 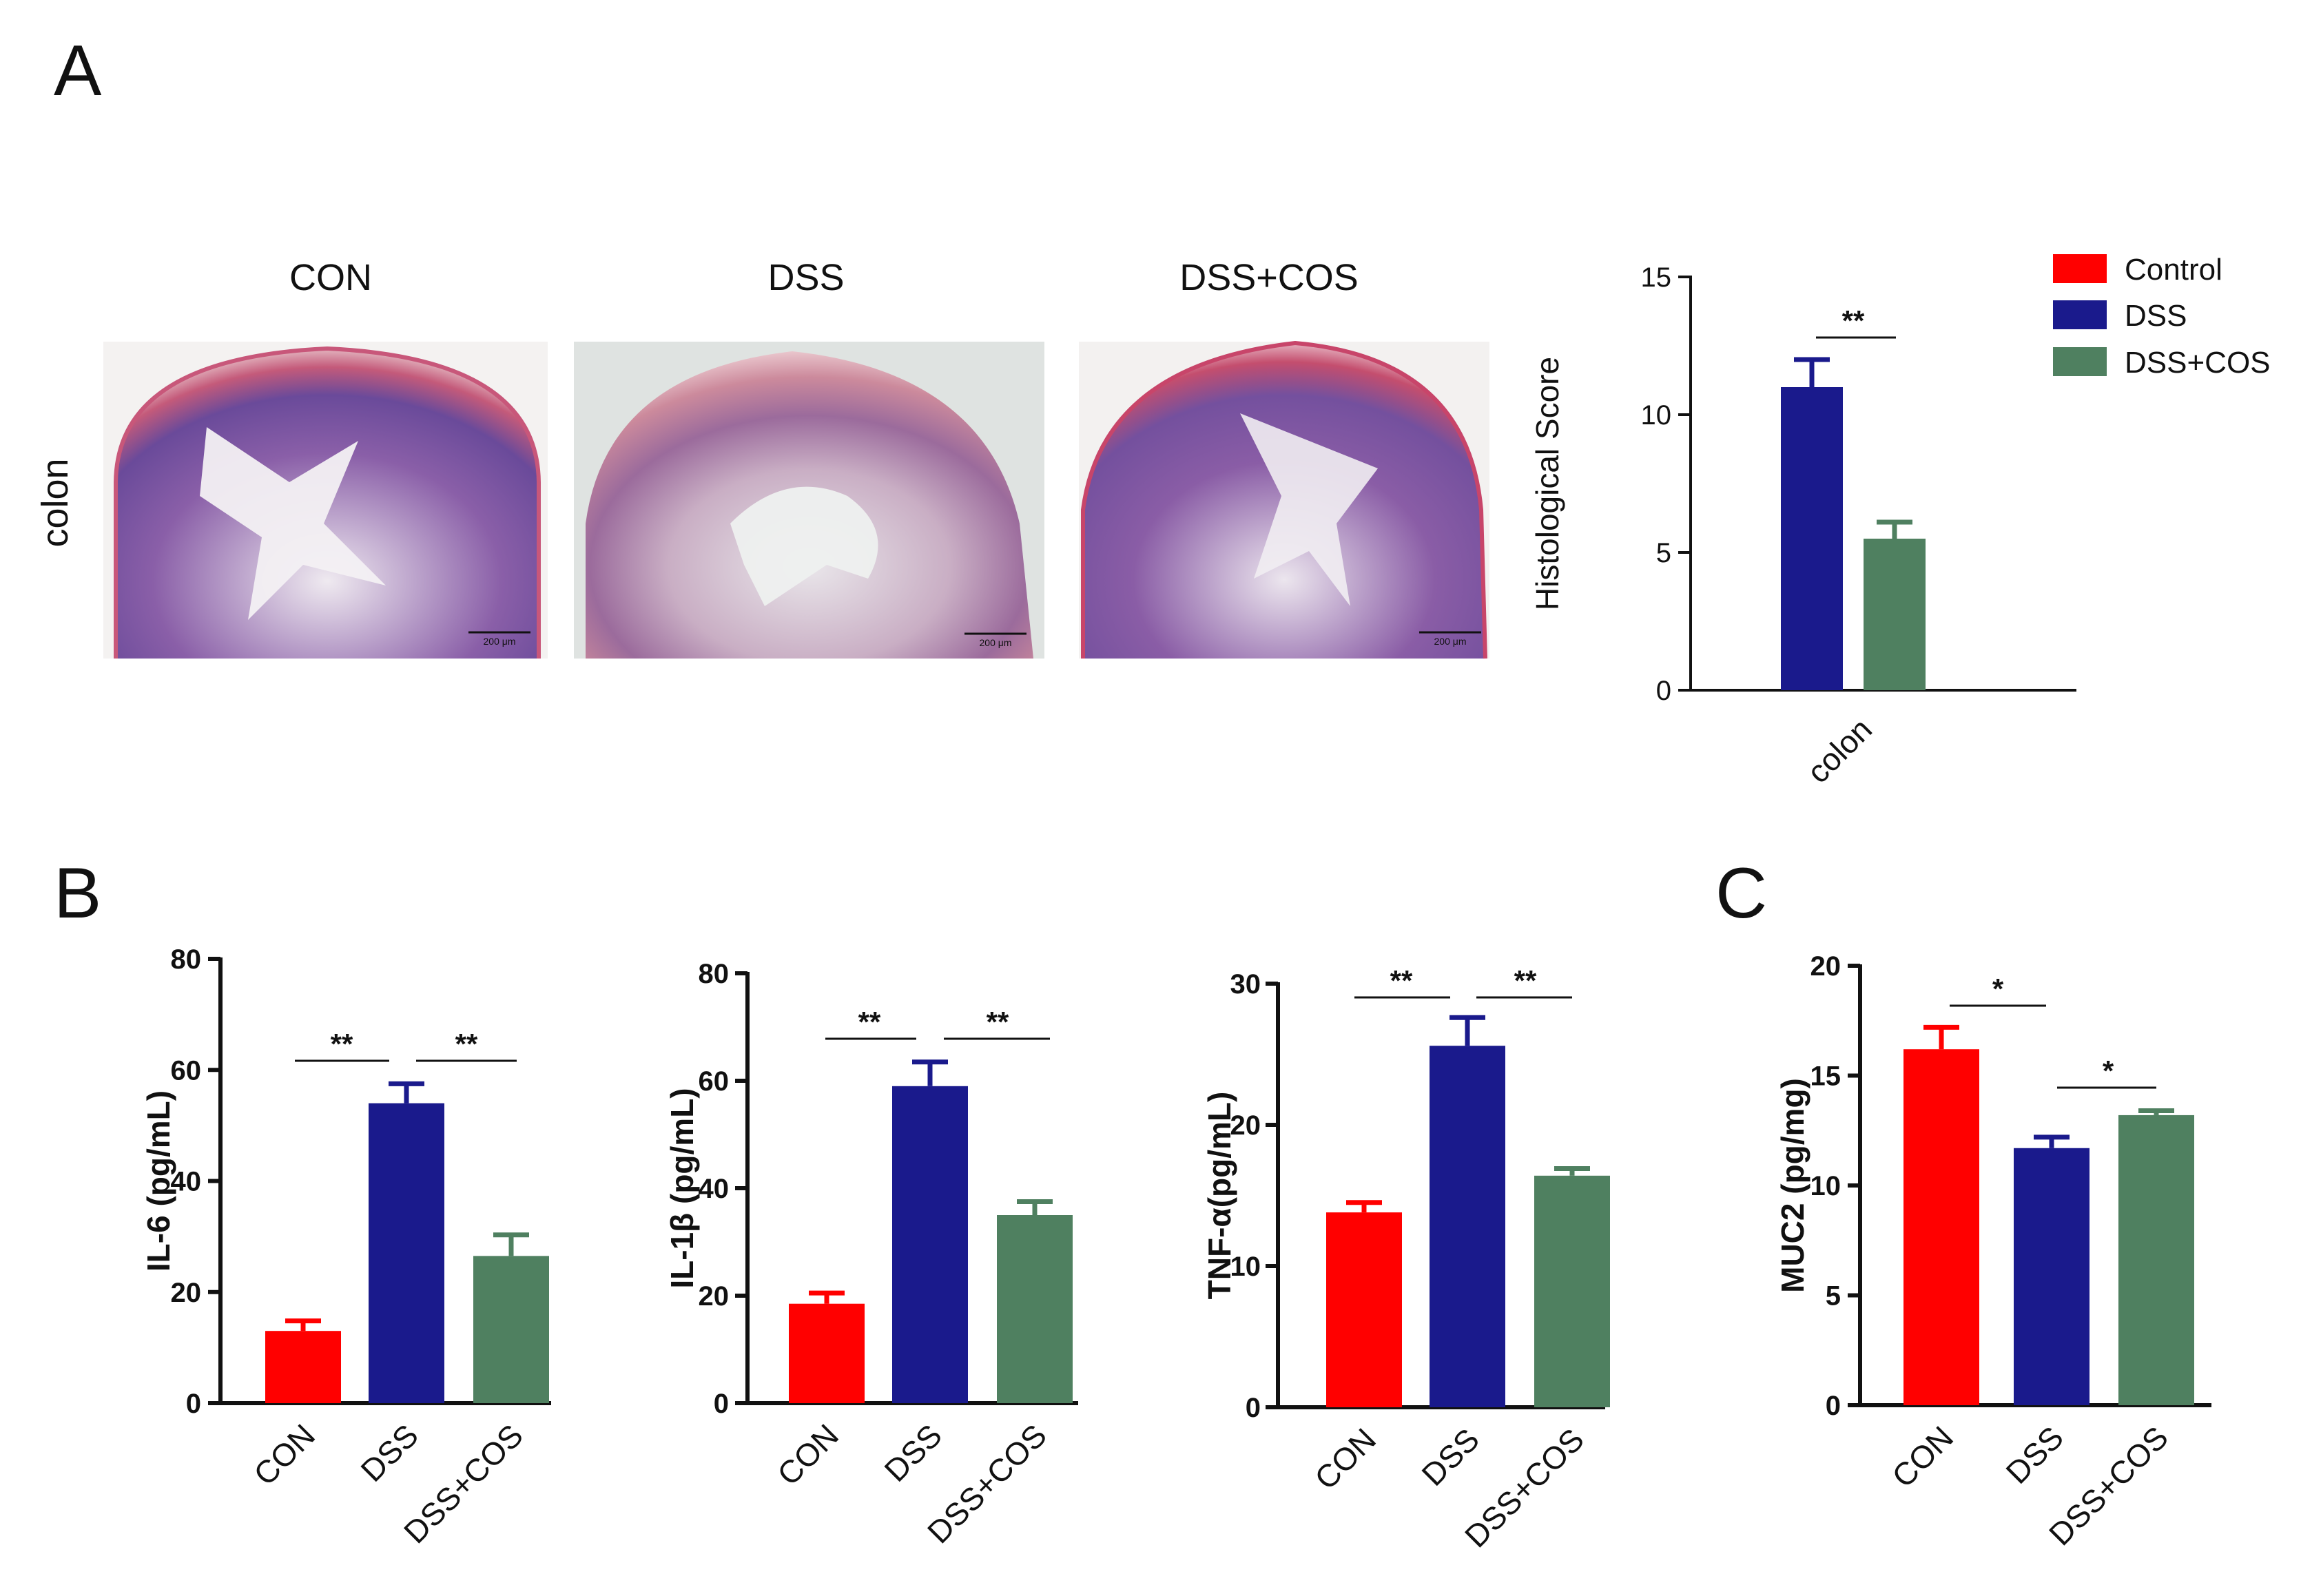 What do you see at coordinates (1840, 751) in the screenshot?
I see `x-category-label: colon` at bounding box center [1840, 751].